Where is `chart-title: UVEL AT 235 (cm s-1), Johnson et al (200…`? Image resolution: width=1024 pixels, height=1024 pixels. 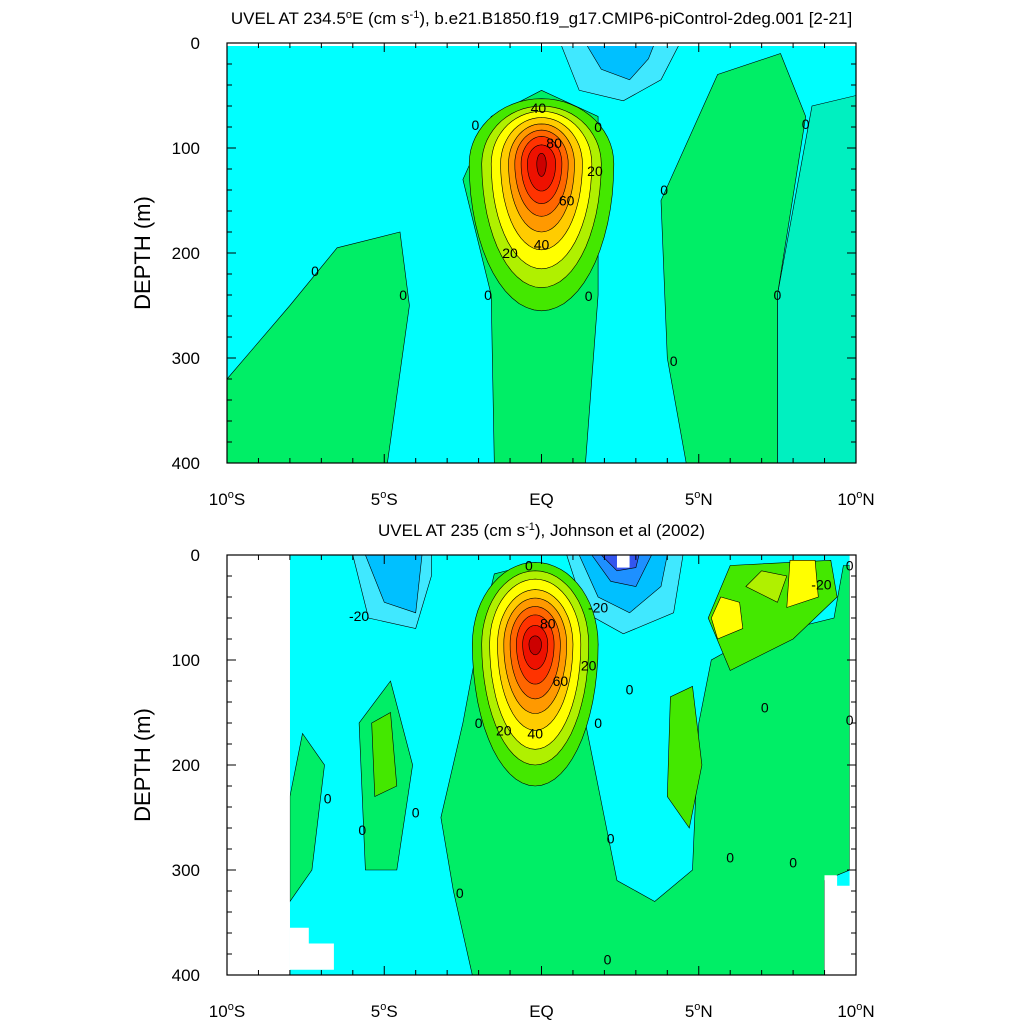 chart-title: UVEL AT 235 (cm s-1), Johnson et al (200… is located at coordinates (541, 530).